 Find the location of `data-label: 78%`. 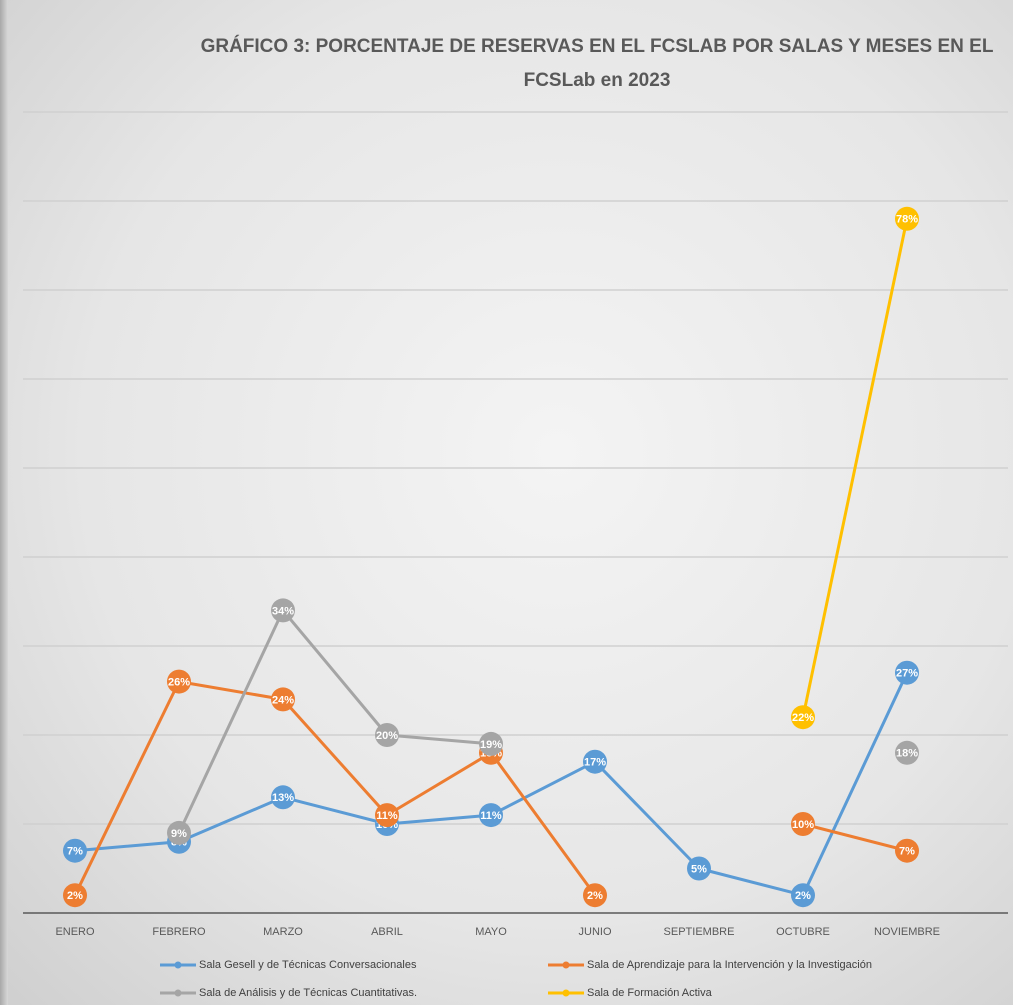

data-label: 78% is located at coordinates (907, 220).